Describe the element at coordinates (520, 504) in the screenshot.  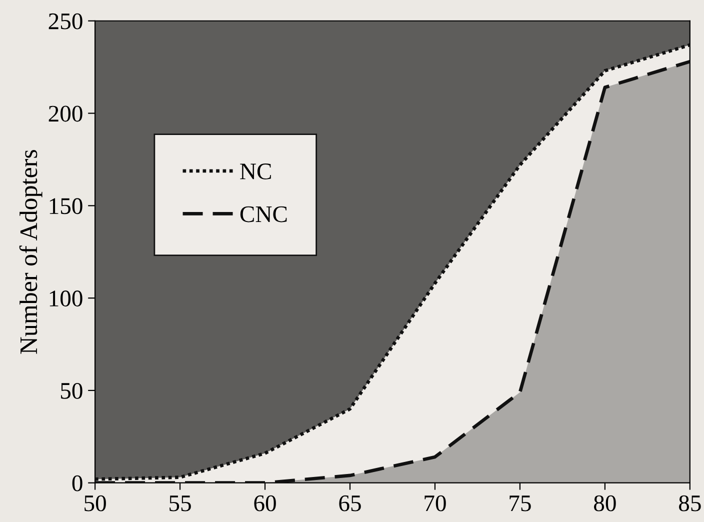
I see `x-tick-label: 75` at that location.